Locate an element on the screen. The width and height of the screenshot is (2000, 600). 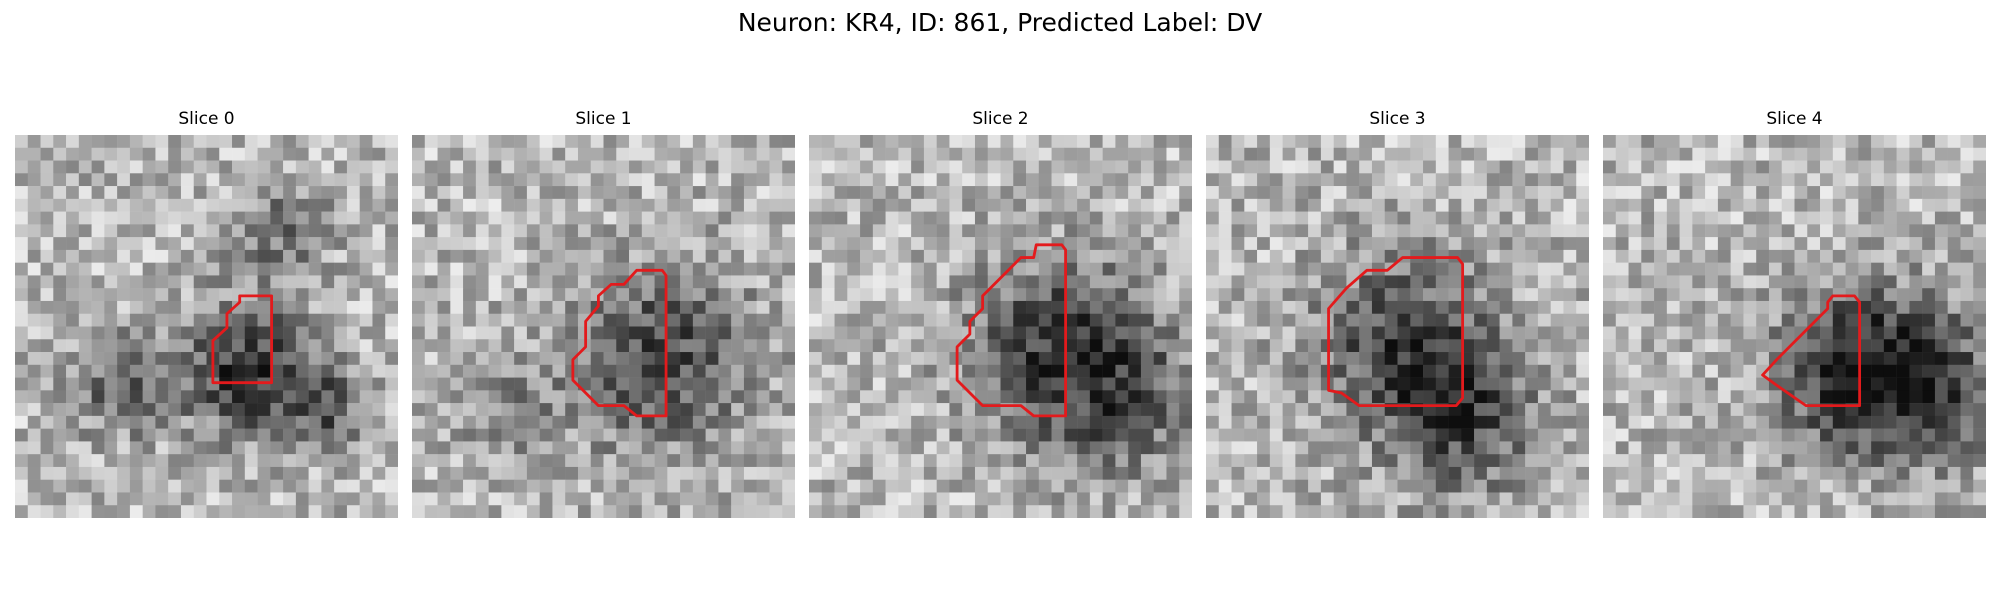
slice-panel-3: Slice 3 is located at coordinates (1397, 313).